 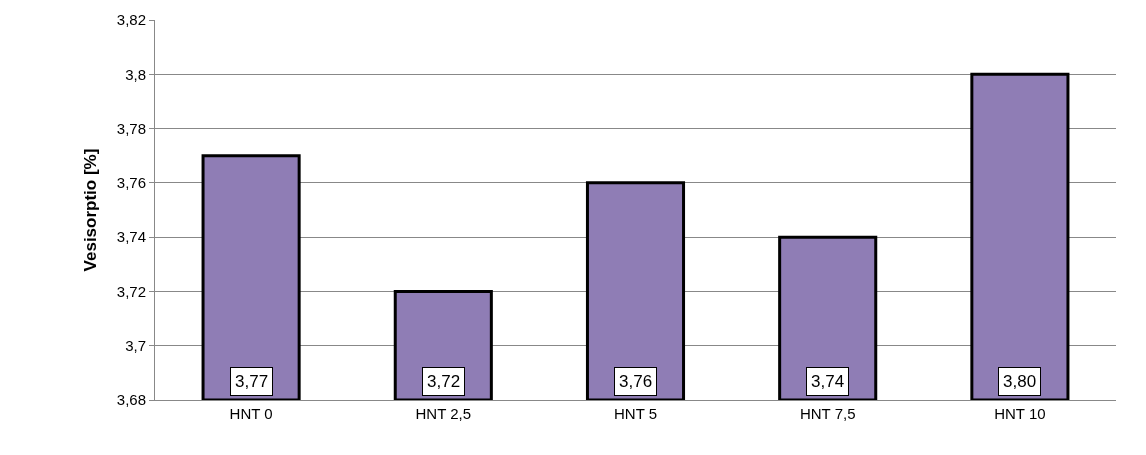 What do you see at coordinates (827, 413) in the screenshot?
I see `x-tick-label: HNT 7,5` at bounding box center [827, 413].